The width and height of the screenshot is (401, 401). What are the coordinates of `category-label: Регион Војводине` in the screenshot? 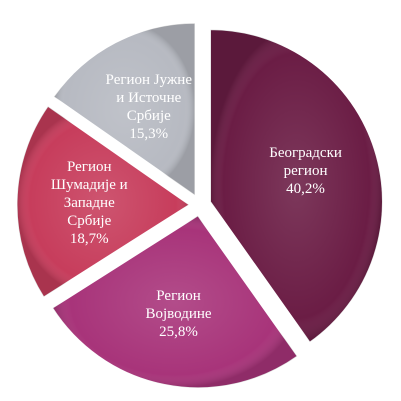 It's located at (178, 304).